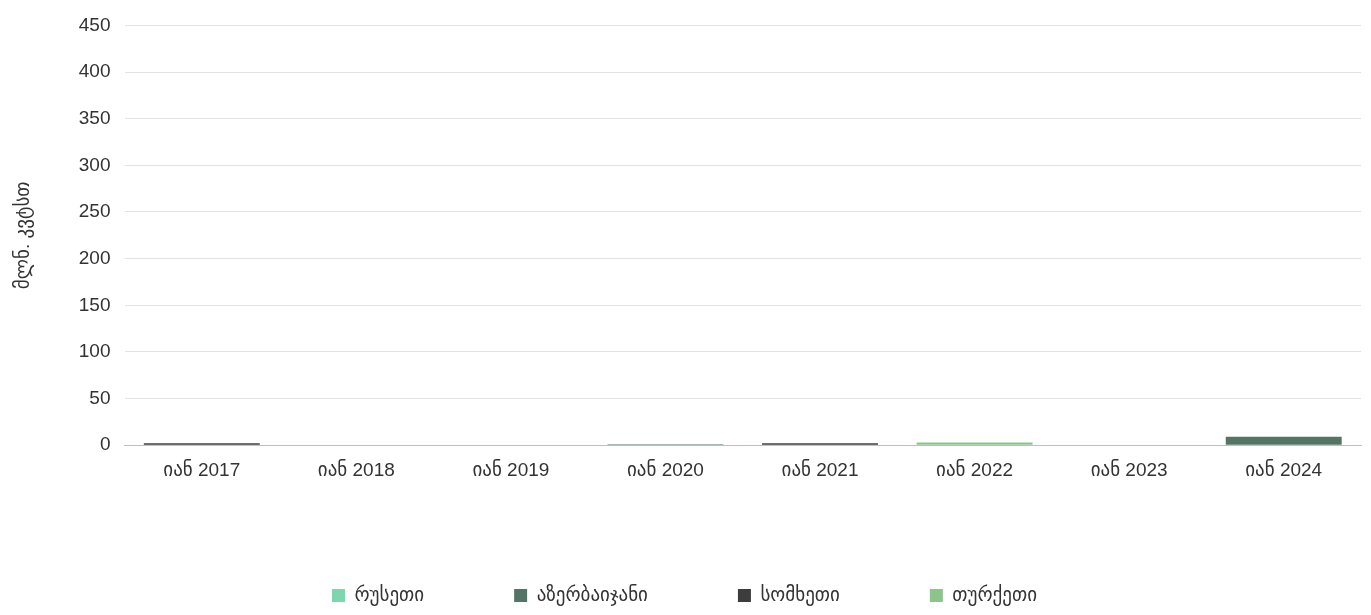 The width and height of the screenshot is (1371, 615). I want to click on x-tick-label: იან 2021, so click(820, 469).